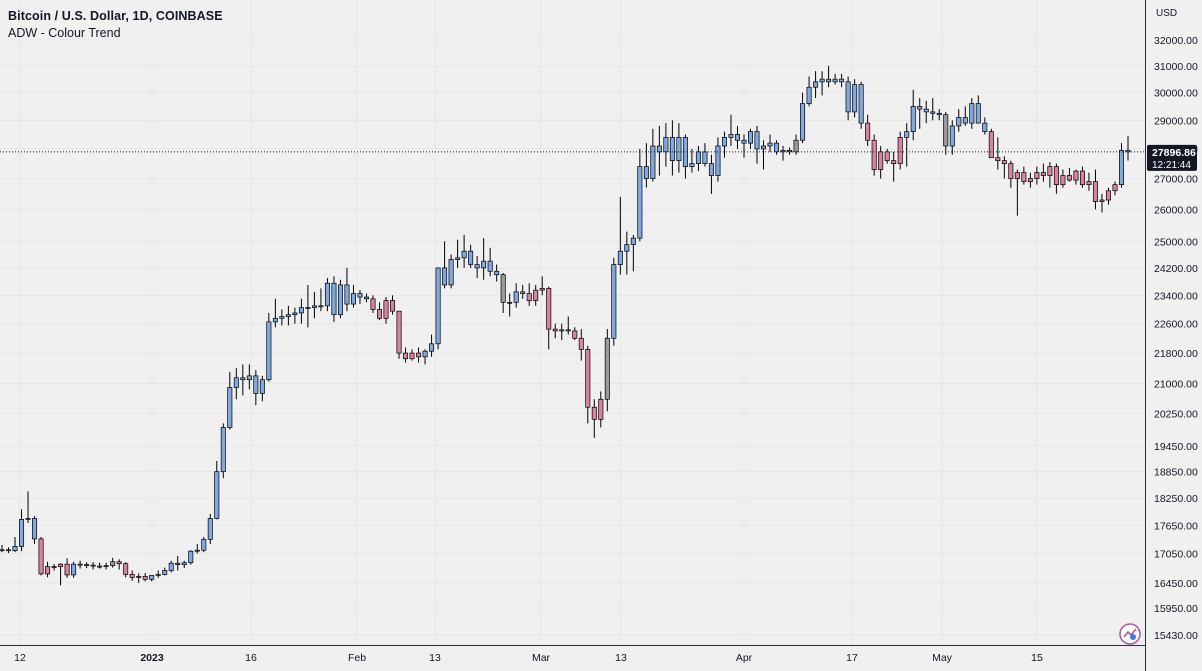  What do you see at coordinates (115, 16) in the screenshot?
I see `symbol-title: Bitcoin / U.S. Dollar, 1D, COINBASE` at bounding box center [115, 16].